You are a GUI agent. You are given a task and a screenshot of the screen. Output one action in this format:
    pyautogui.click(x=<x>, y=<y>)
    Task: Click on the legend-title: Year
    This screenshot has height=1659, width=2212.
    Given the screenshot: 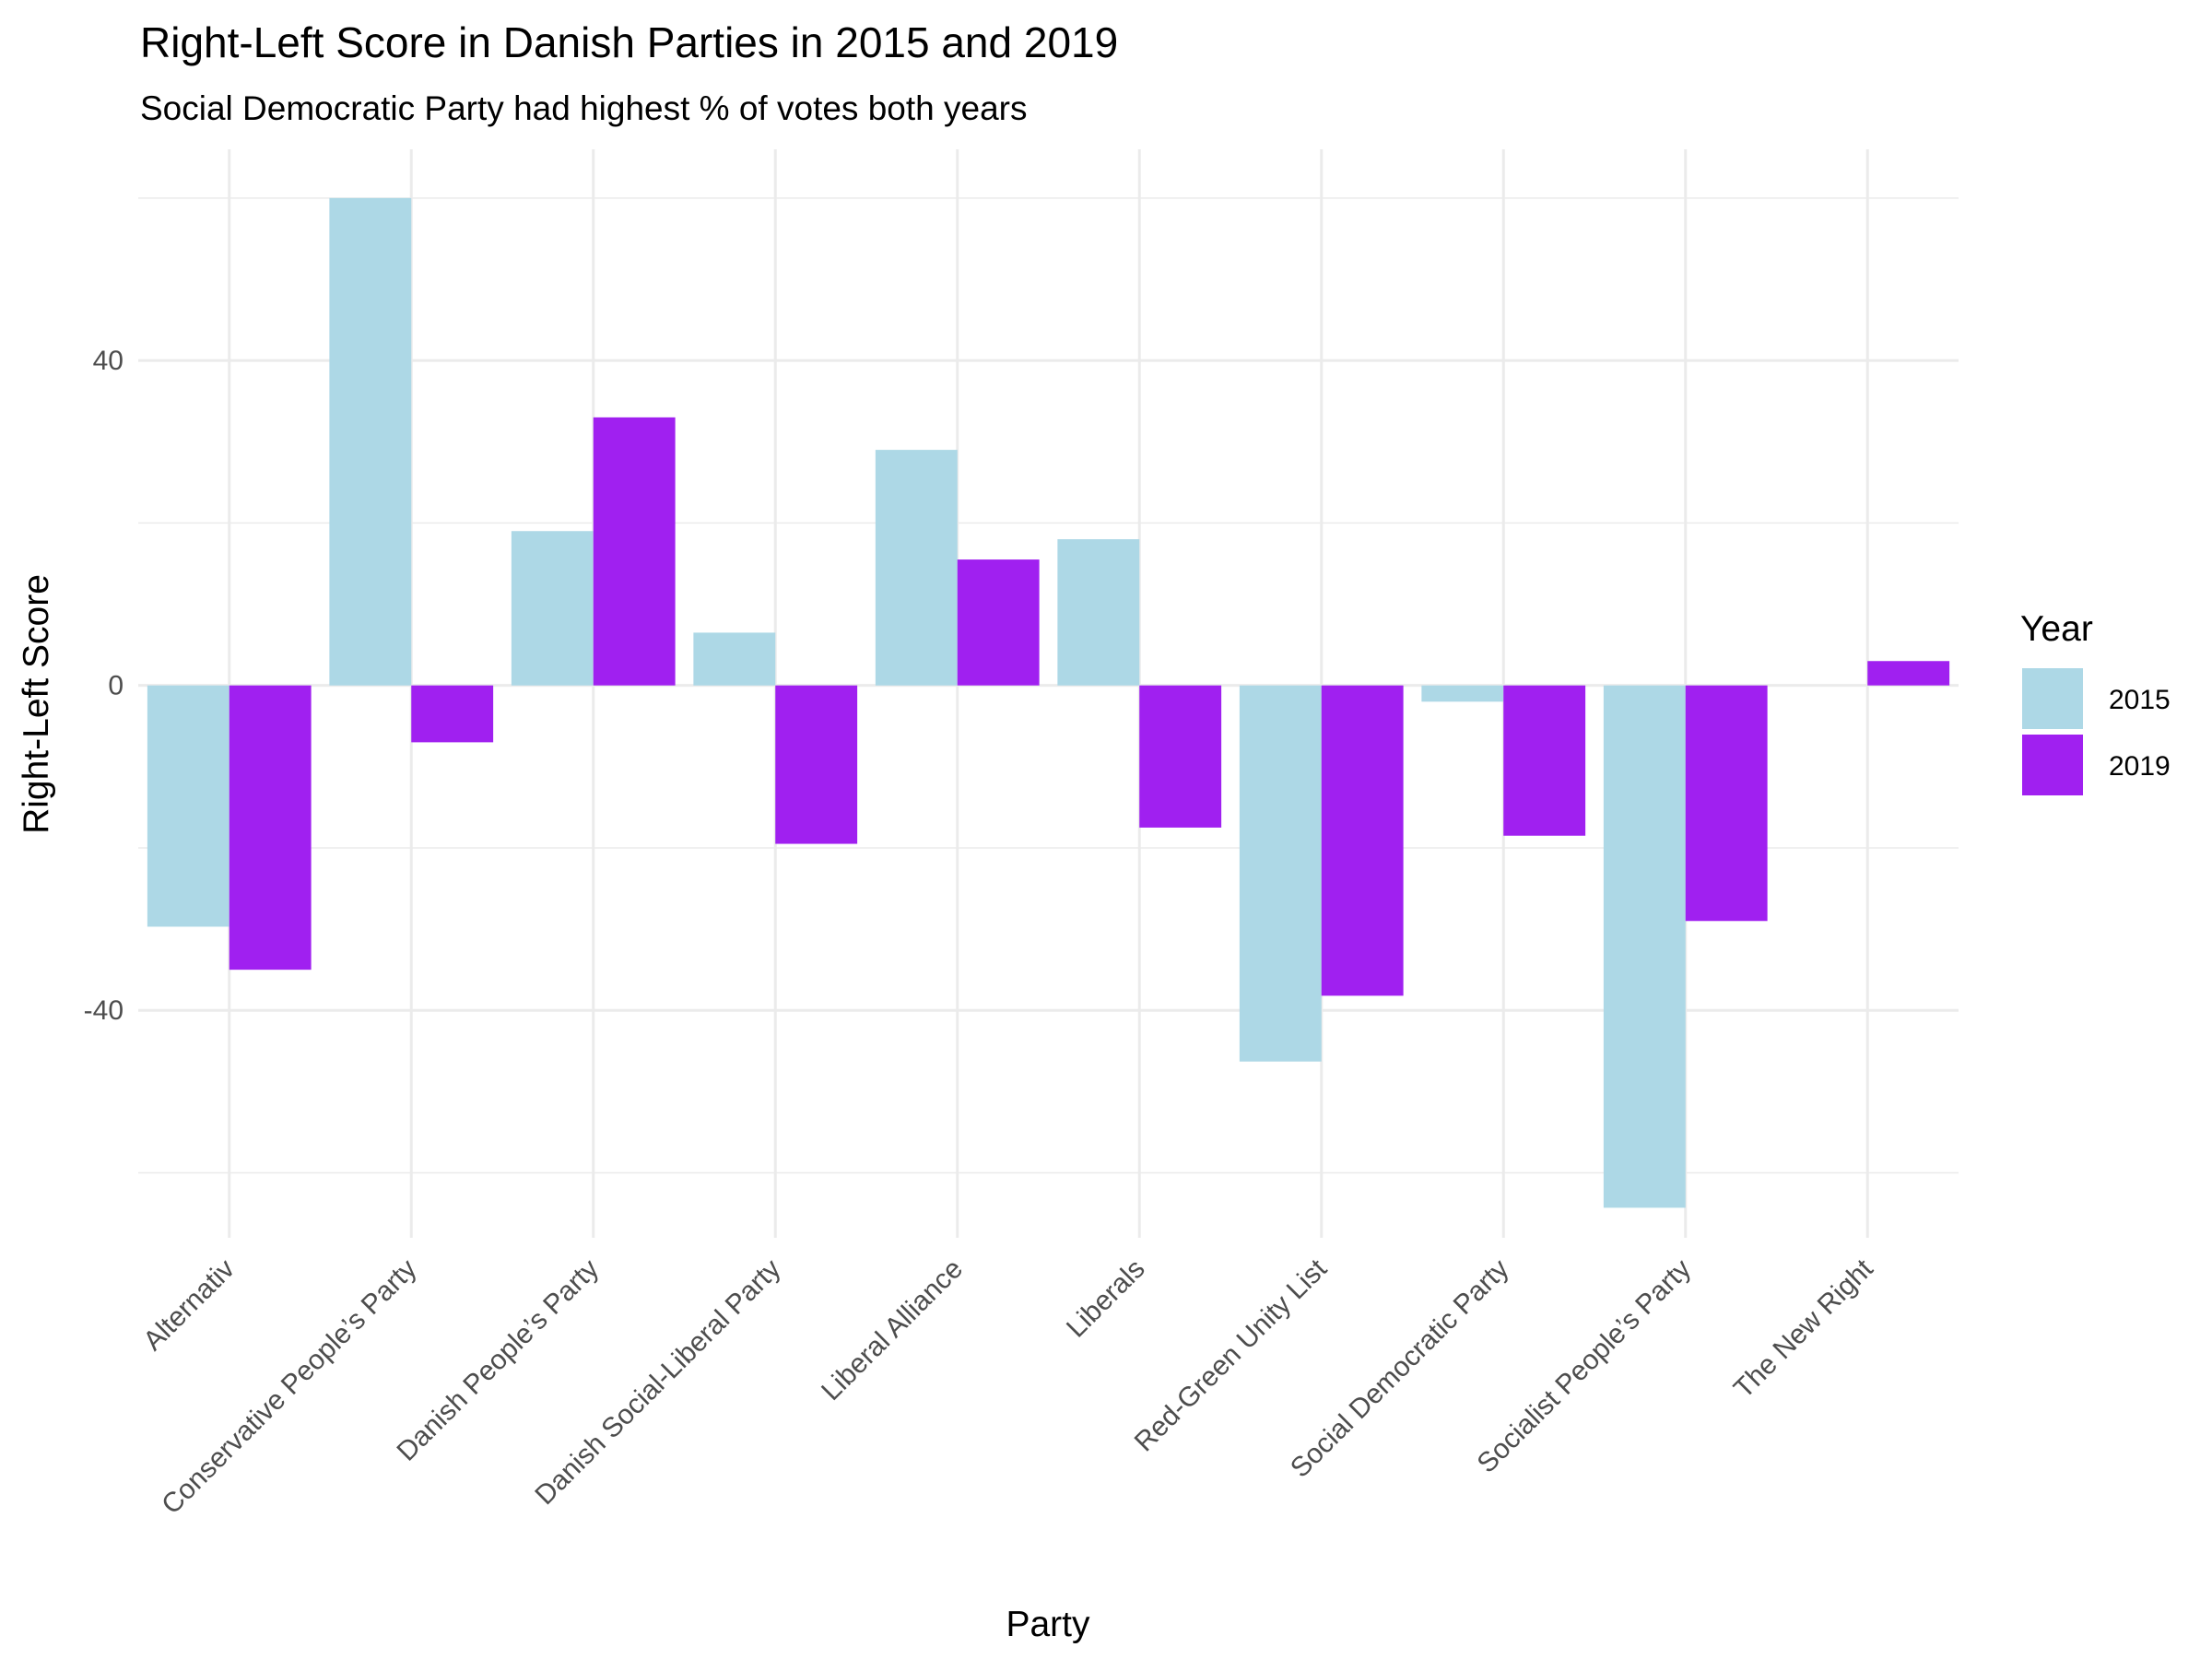 What is the action you would take?
    pyautogui.click(x=2056, y=629)
    